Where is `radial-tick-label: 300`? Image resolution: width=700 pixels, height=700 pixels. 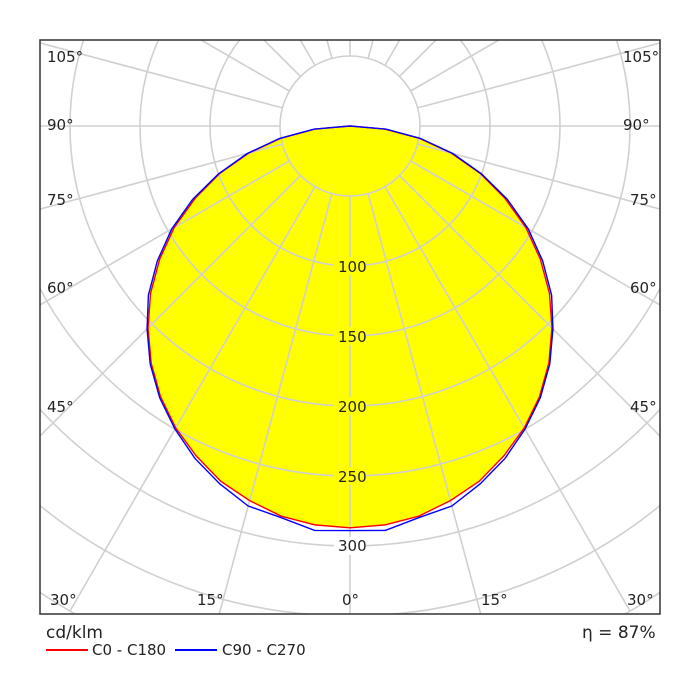
radial-tick-label: 300 is located at coordinates (352, 546).